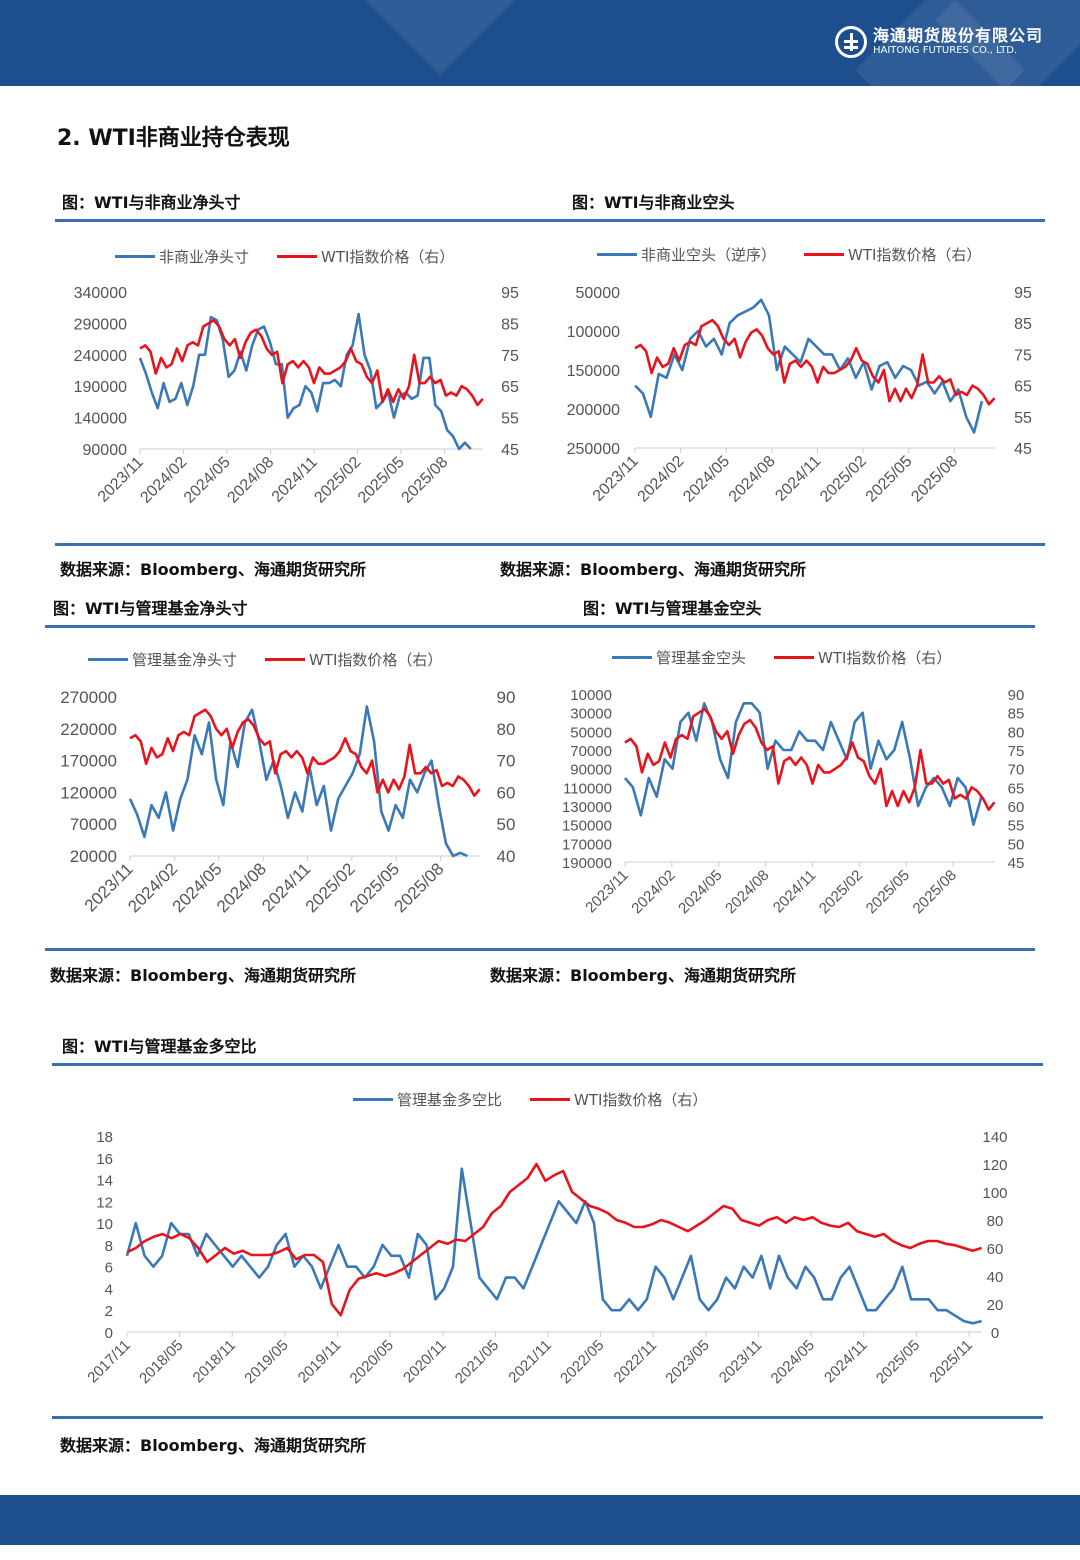  Describe the element at coordinates (100, 324) in the screenshot. I see `left-axis-tick-label: 290000` at that location.